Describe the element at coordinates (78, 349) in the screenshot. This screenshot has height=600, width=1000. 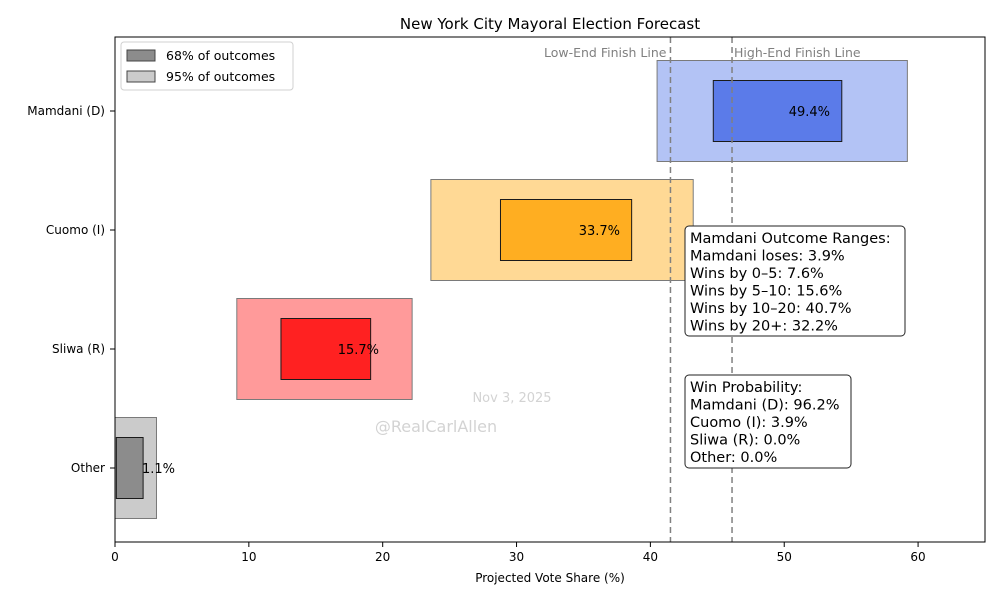
I see `y-tick-label-2: Sliwa (R)` at that location.